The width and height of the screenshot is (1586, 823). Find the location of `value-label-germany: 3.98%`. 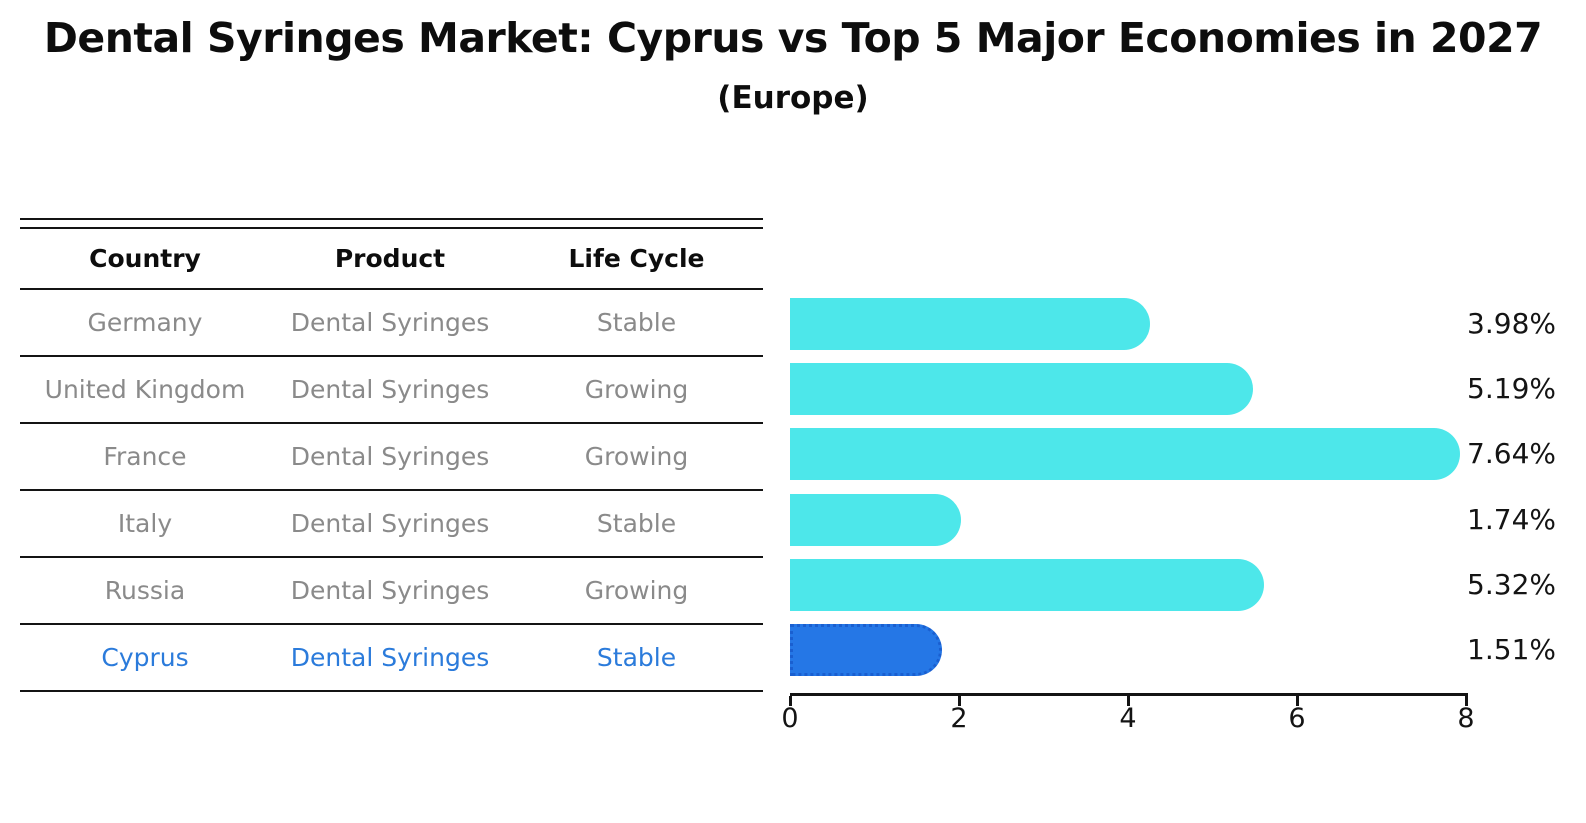

value-label-germany: 3.98% is located at coordinates (1511, 323).